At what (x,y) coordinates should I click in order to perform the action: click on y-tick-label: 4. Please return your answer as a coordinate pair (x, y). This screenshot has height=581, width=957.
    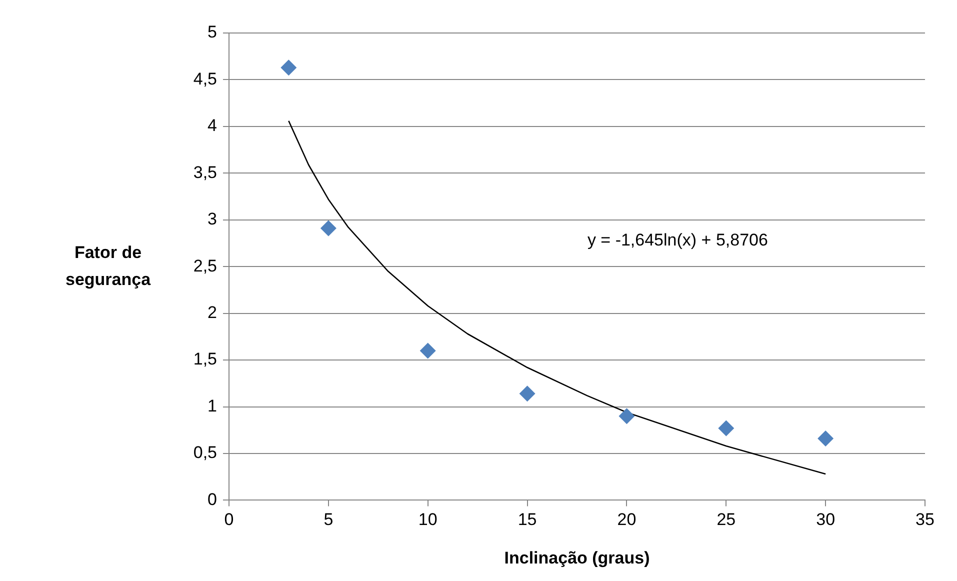
    Looking at the image, I should click on (212, 126).